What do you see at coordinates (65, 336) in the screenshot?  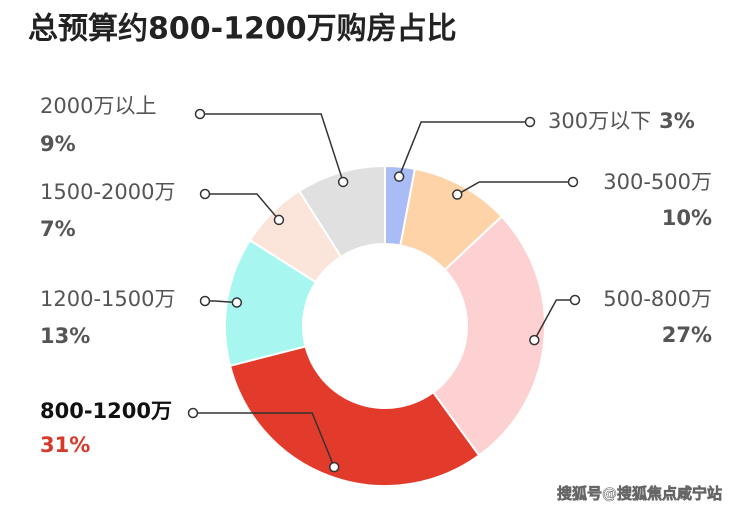 I see `value-label: 13%` at bounding box center [65, 336].